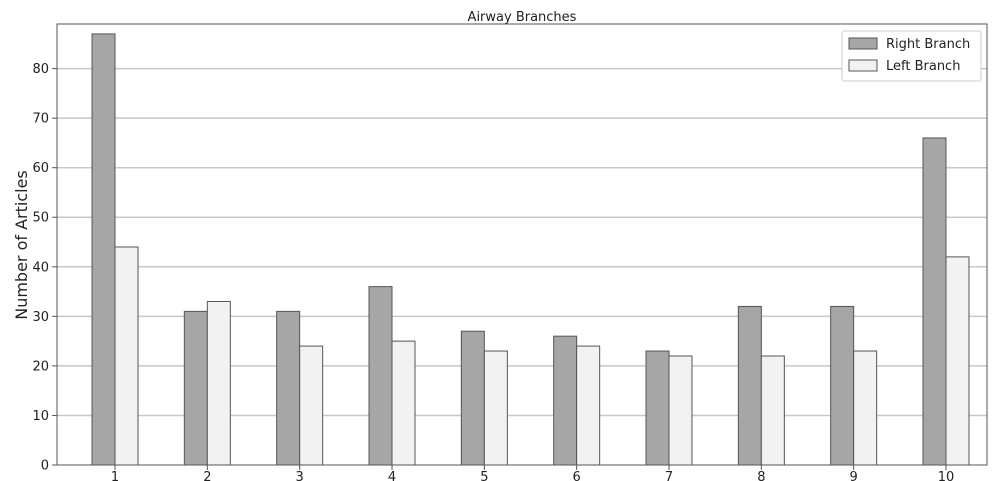 The height and width of the screenshot is (481, 992). I want to click on y-tick-label: 80, so click(40, 69).